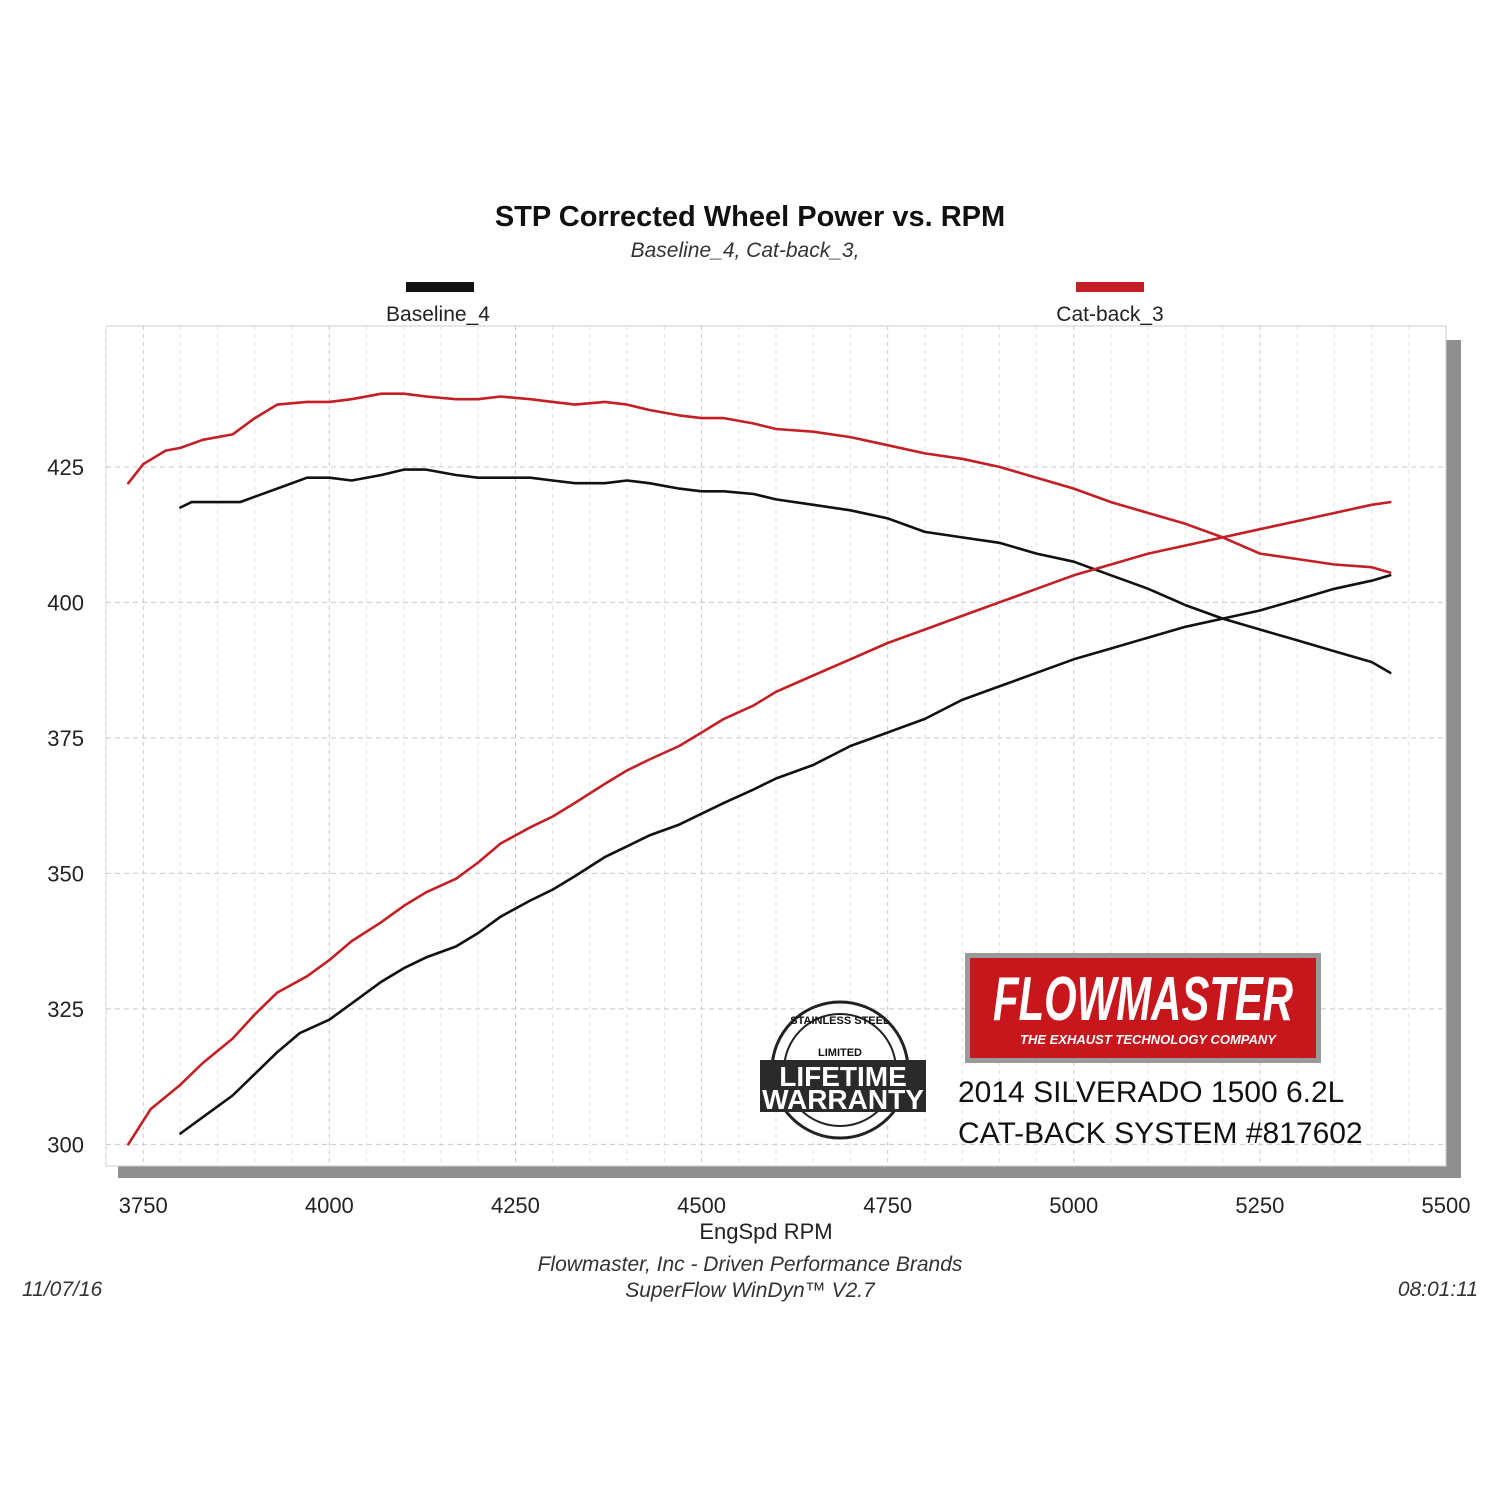 The image size is (1500, 1500). I want to click on badge-limited-text: LIMITED, so click(840, 1053).